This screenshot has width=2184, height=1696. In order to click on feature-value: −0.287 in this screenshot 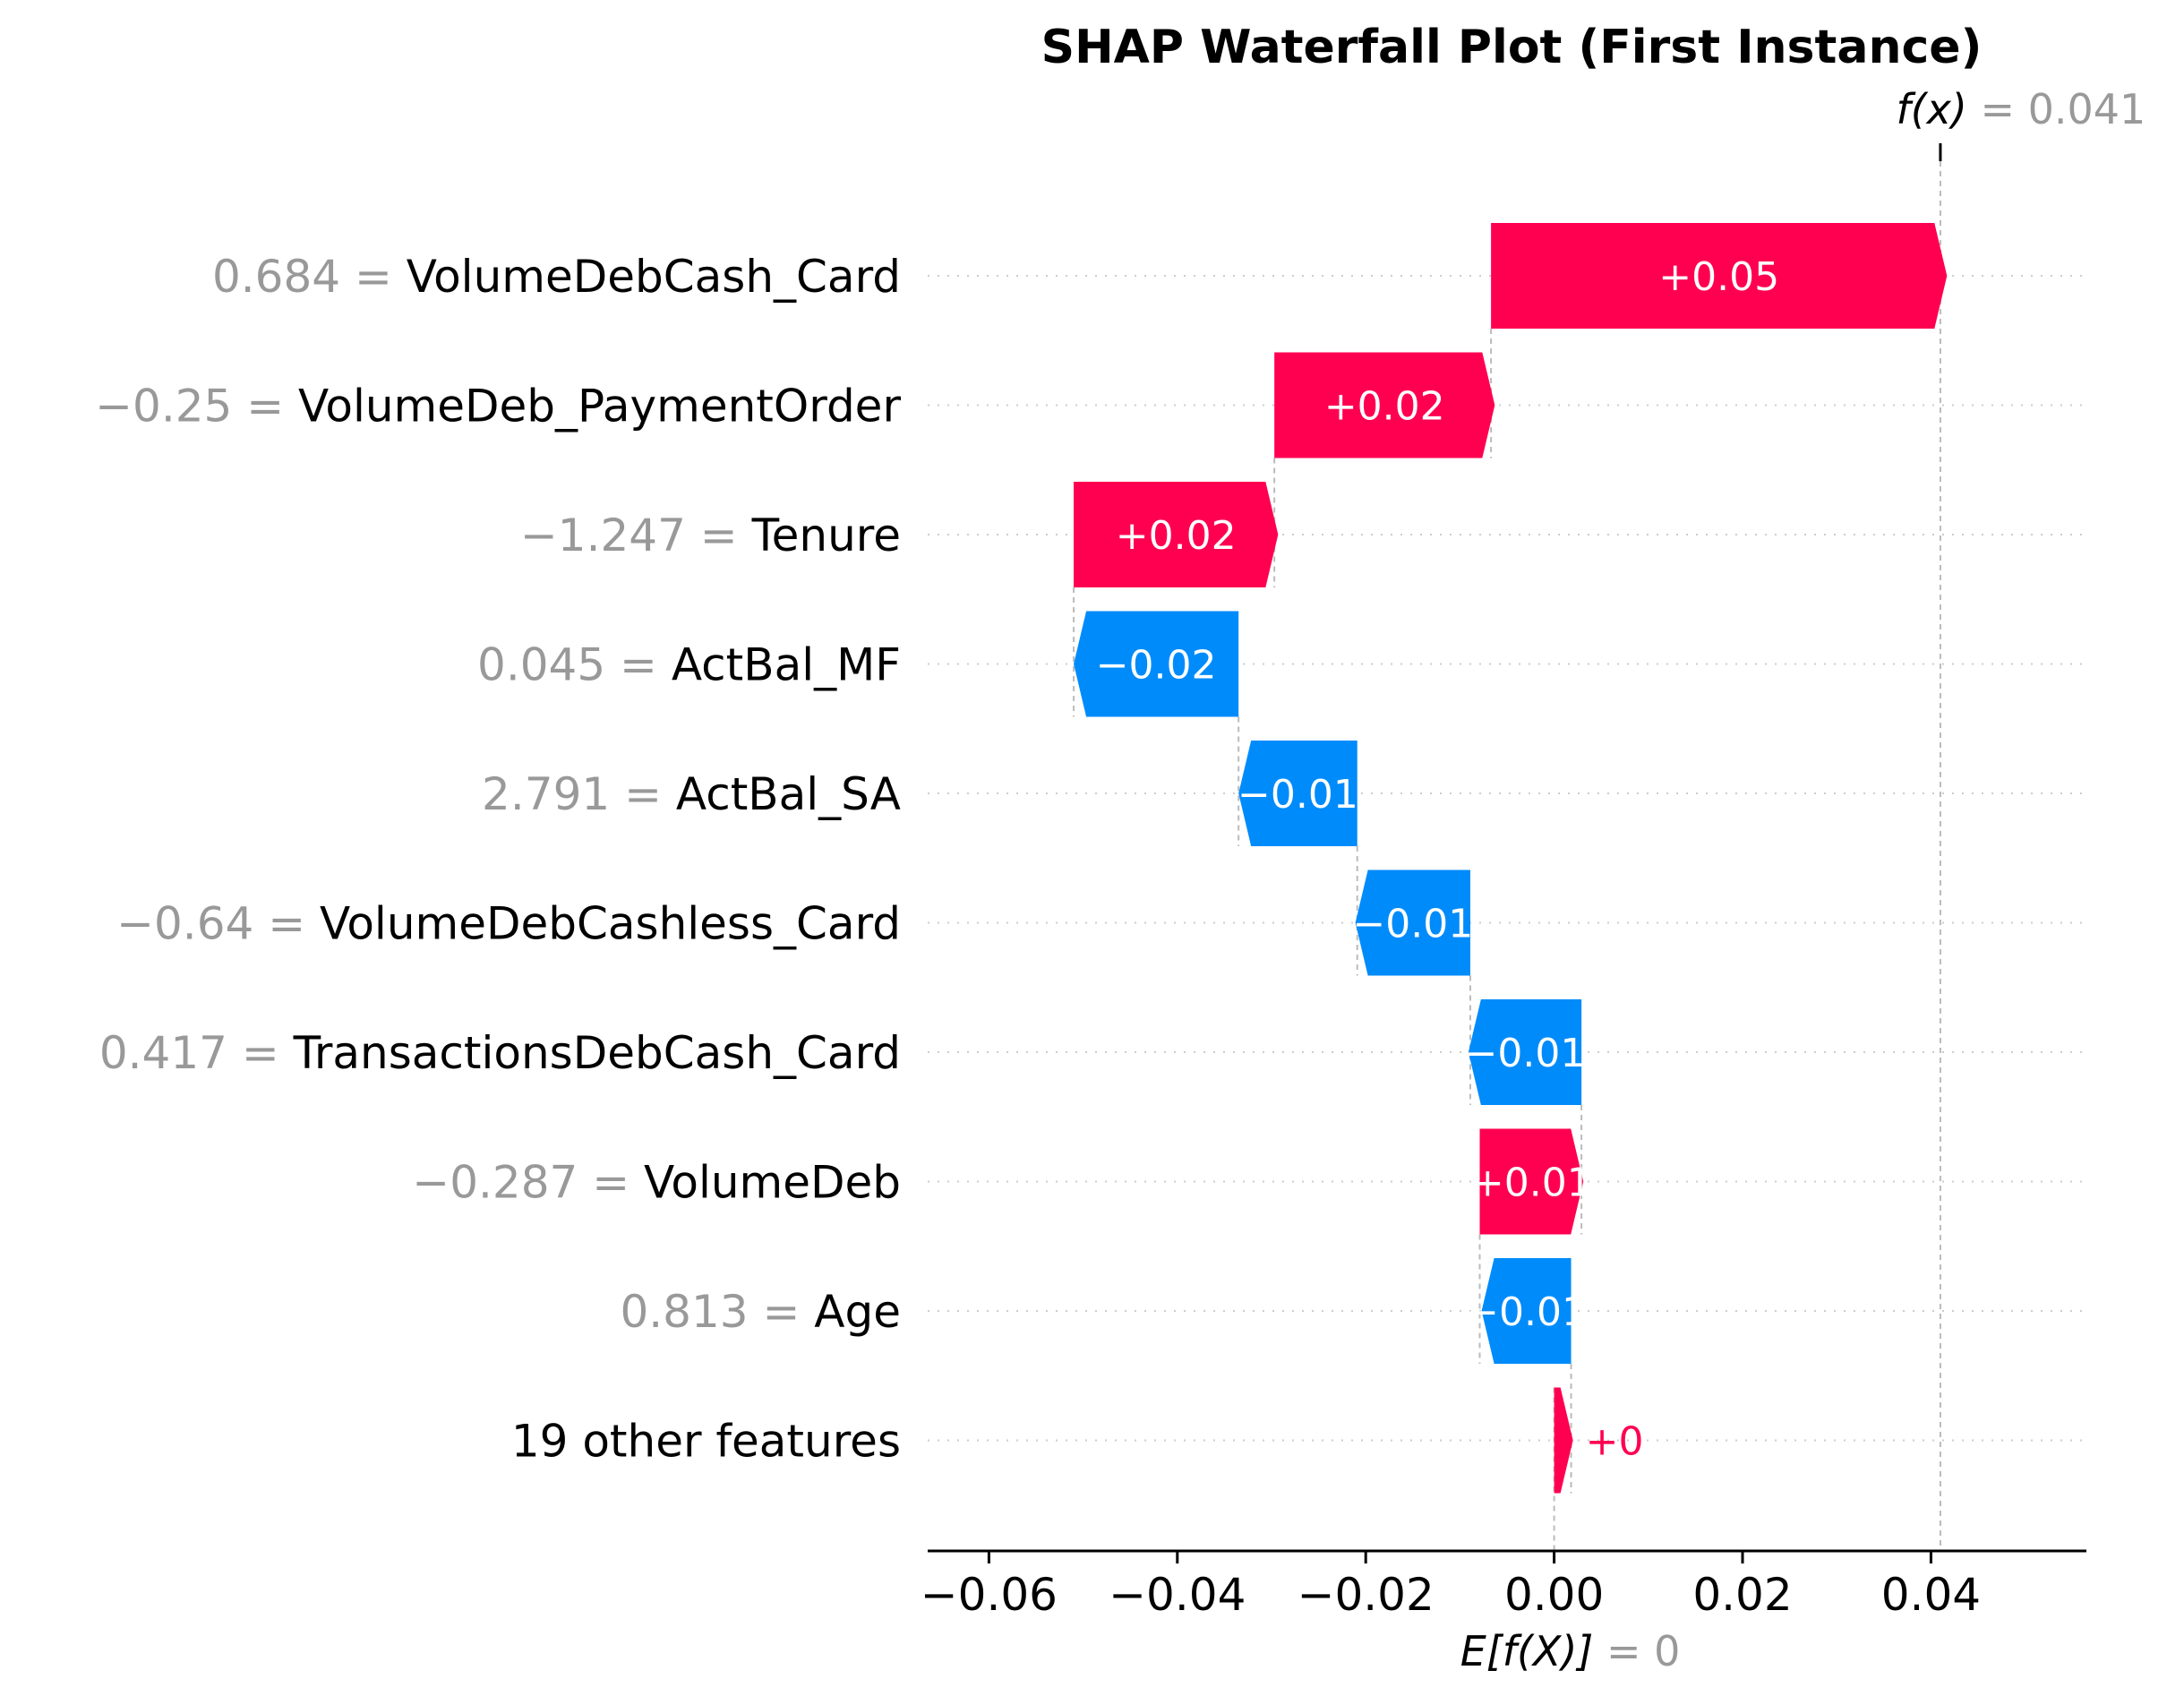, I will do `click(495, 1183)`.